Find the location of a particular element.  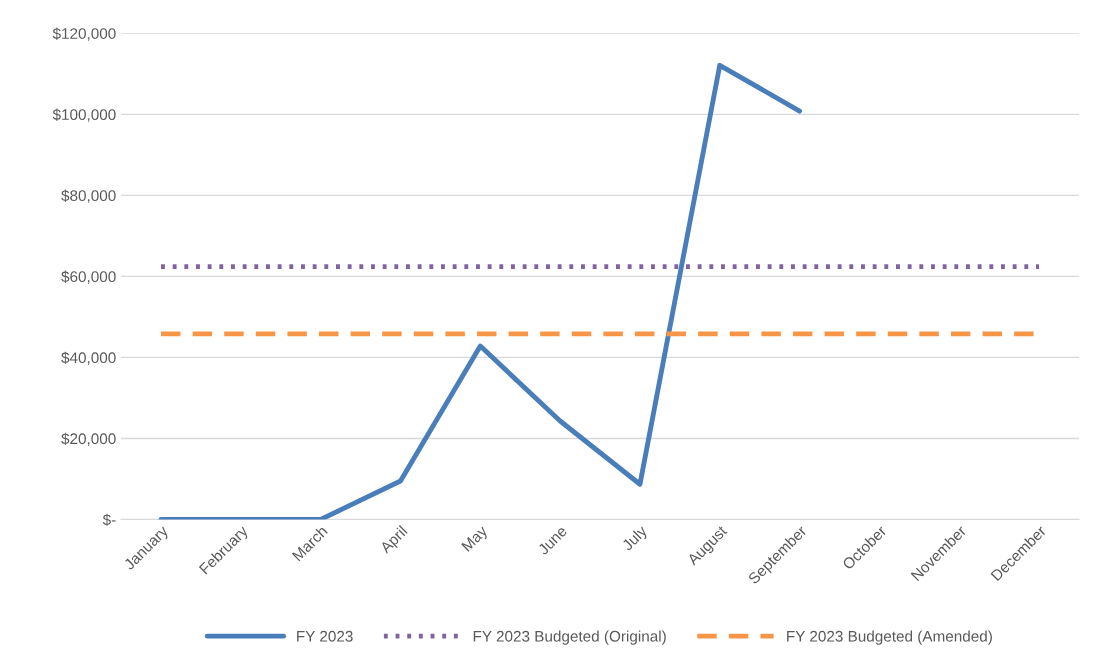

y-tick-label: $80,000 is located at coordinates (88, 196).